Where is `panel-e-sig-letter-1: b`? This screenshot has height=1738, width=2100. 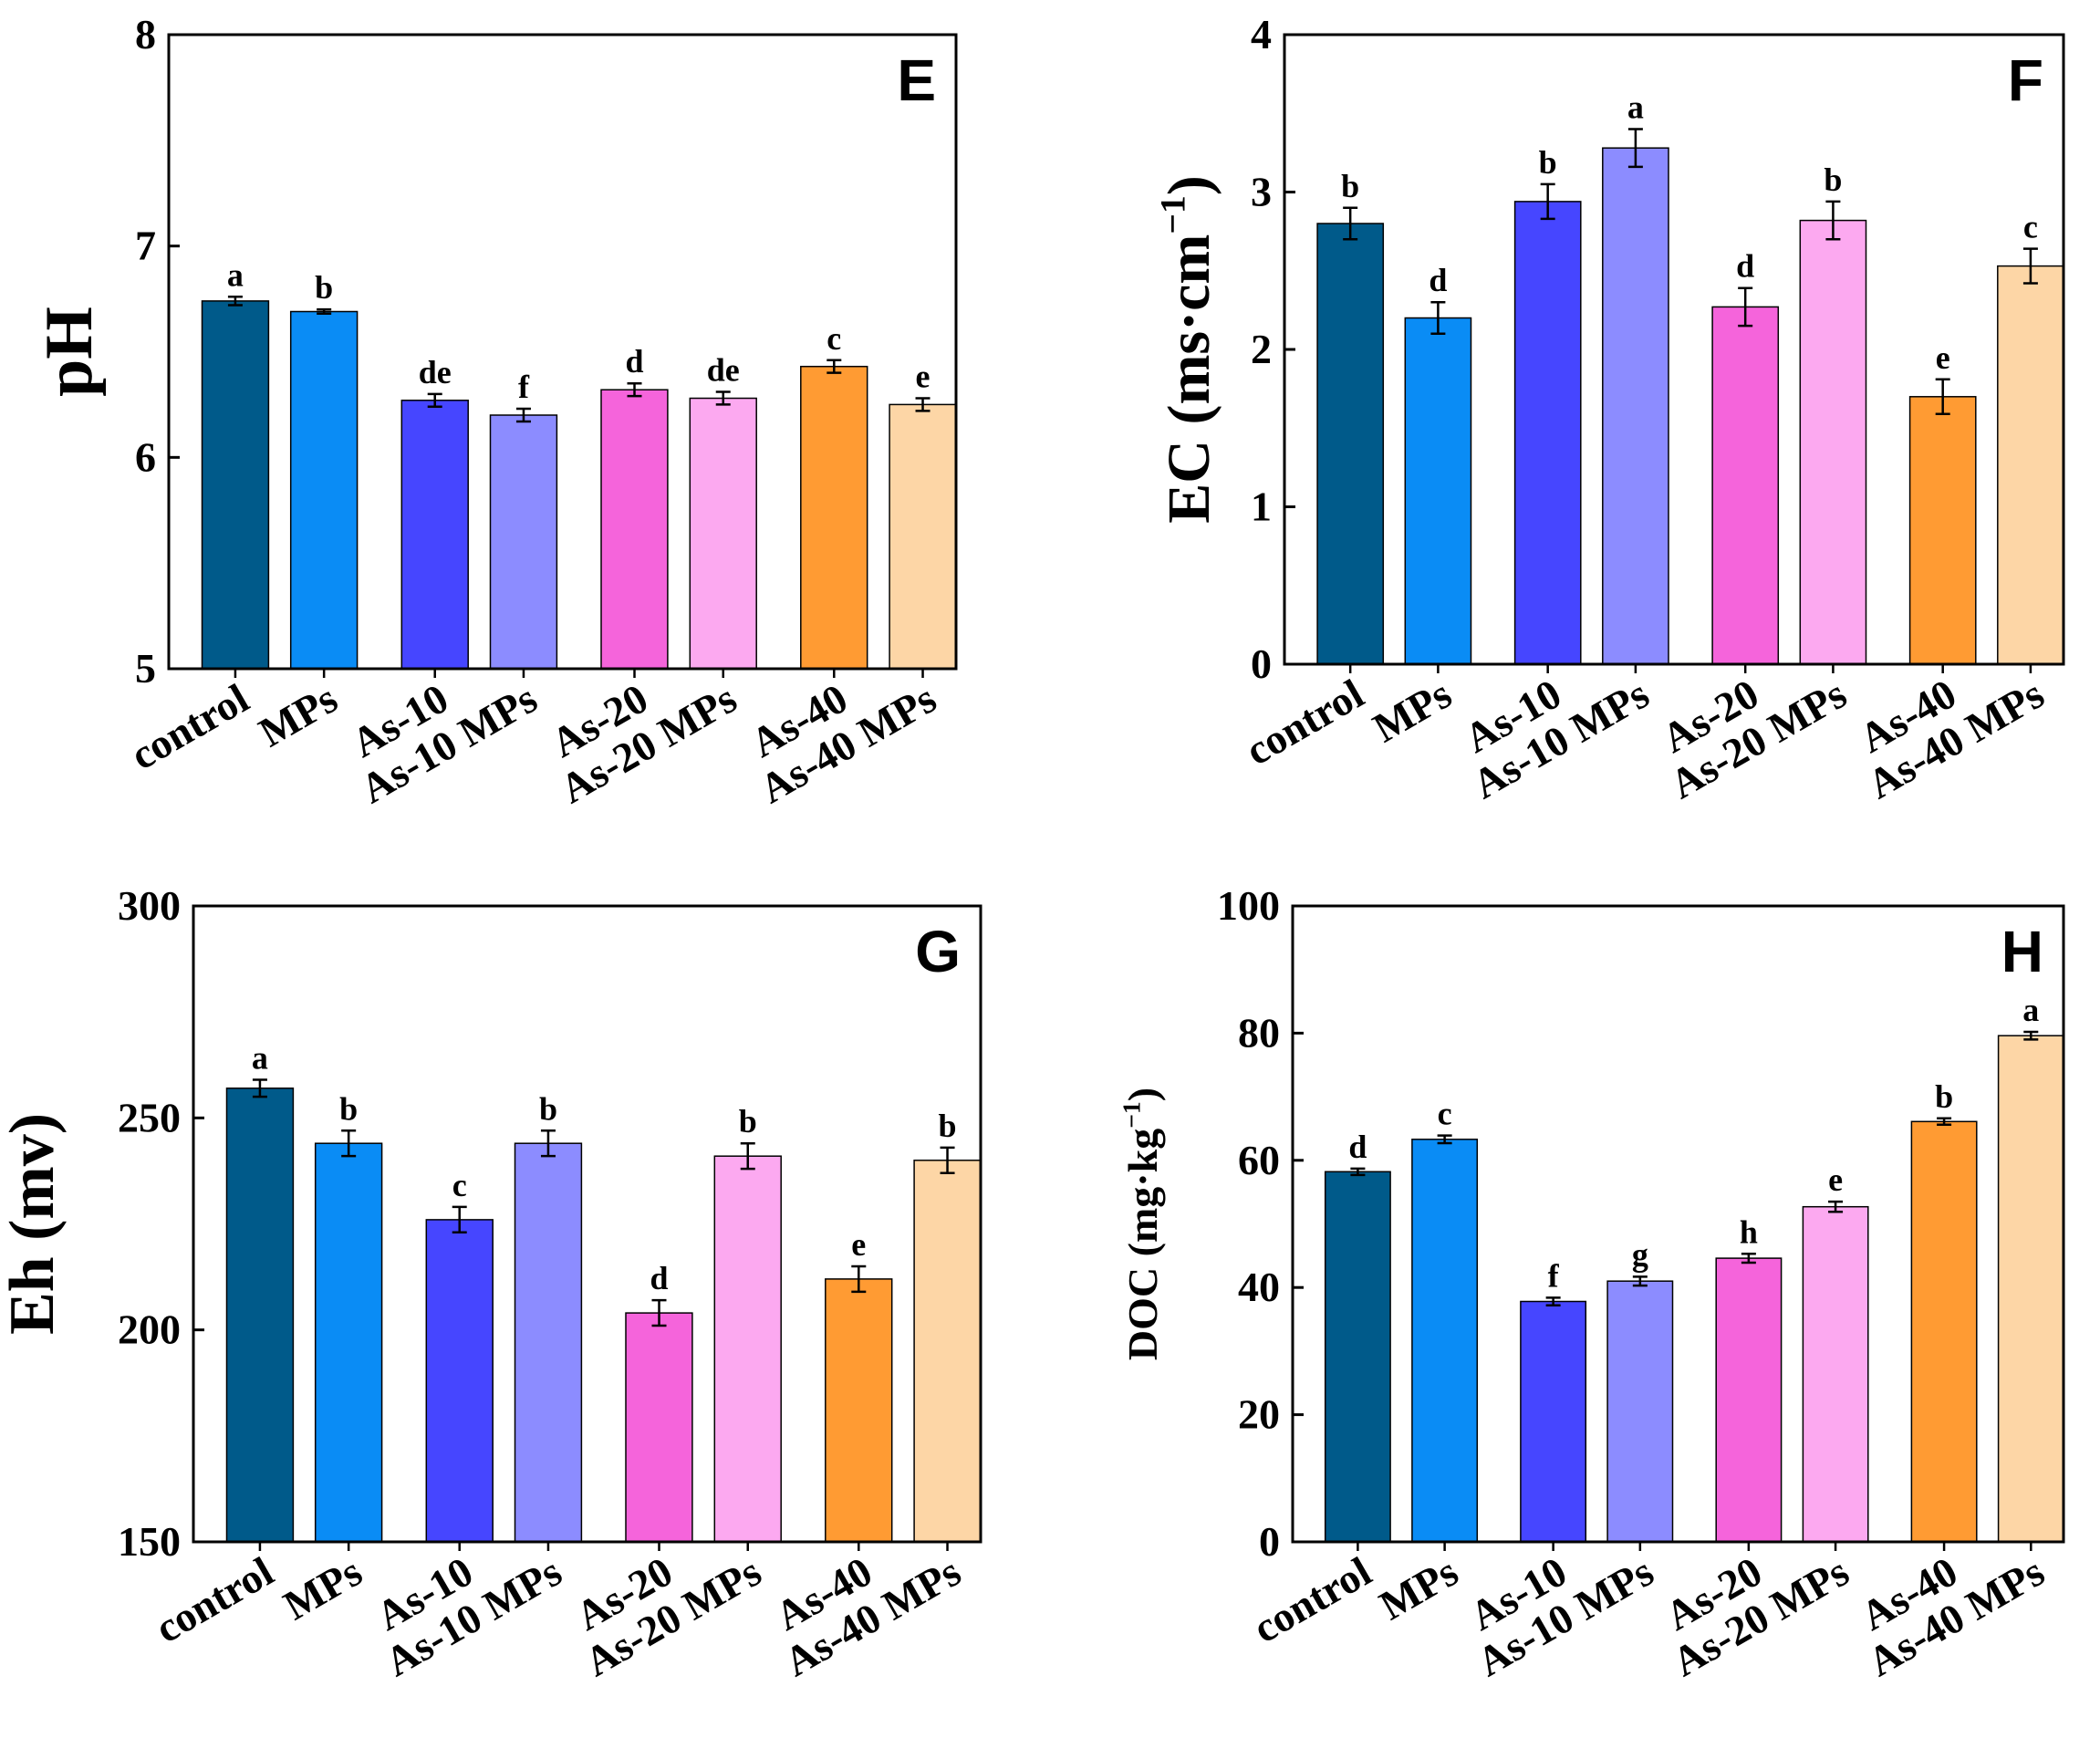 panel-e-sig-letter-1: b is located at coordinates (324, 287).